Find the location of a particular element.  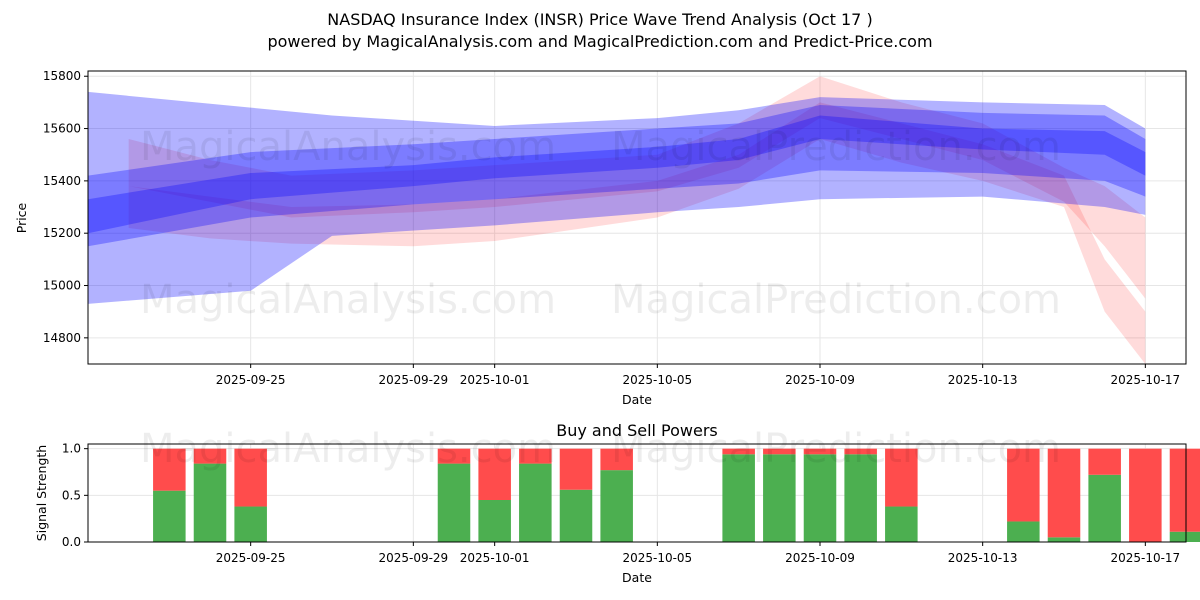

watermark-analysis-mid: MagicalAnalysis.com is located at coordinates (348, 300).